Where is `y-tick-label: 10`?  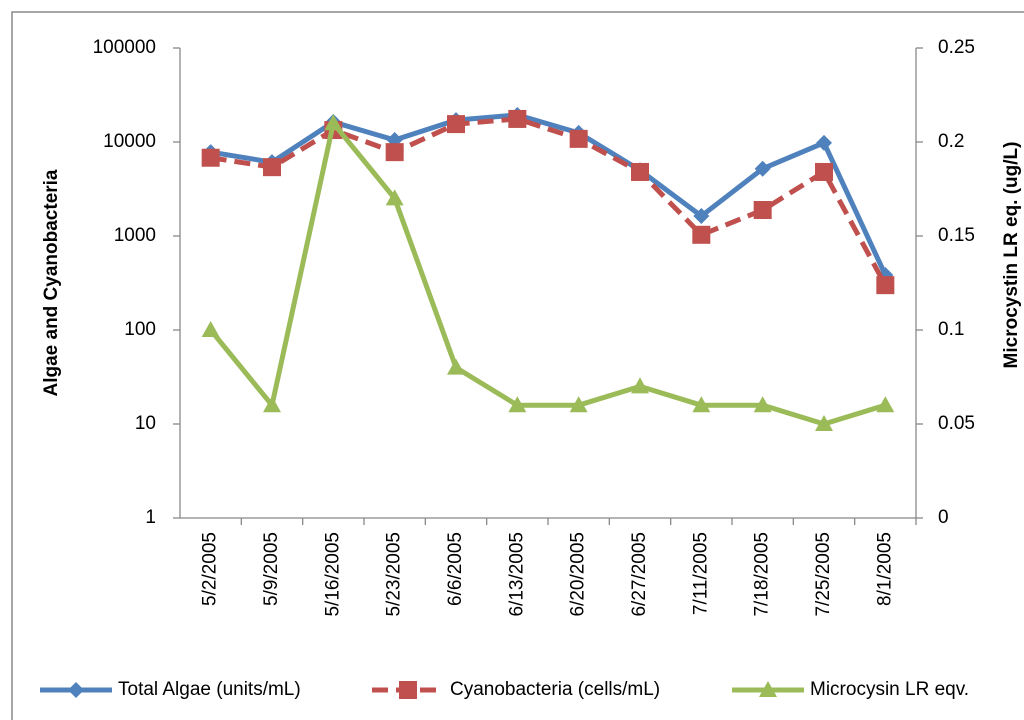
y-tick-label: 10 is located at coordinates (145, 423).